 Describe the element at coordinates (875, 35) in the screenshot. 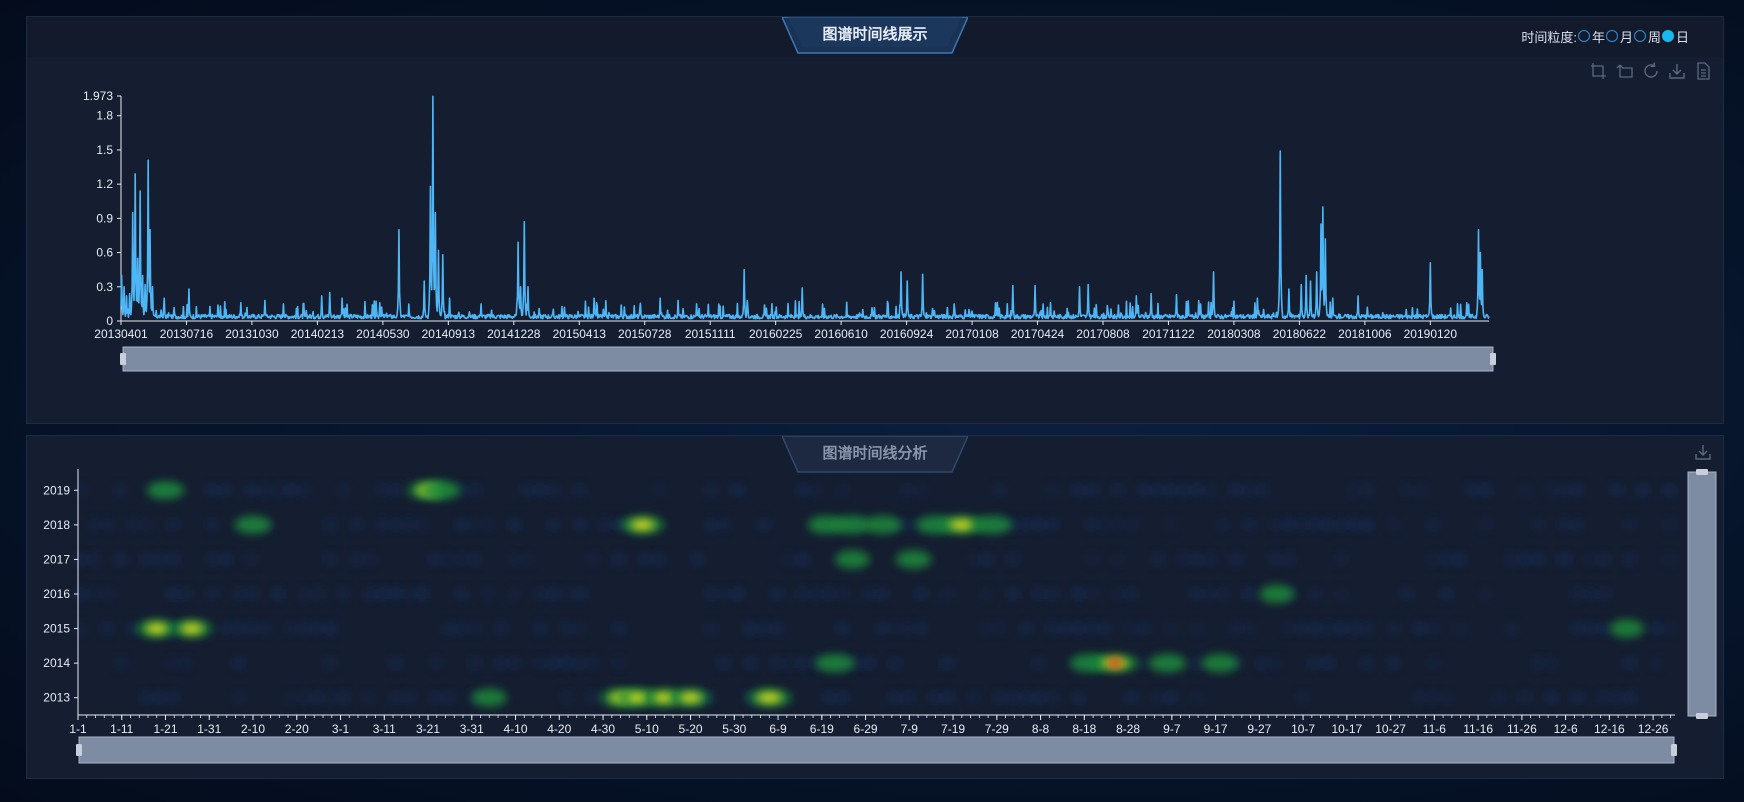

I see `title-tab-shape` at that location.